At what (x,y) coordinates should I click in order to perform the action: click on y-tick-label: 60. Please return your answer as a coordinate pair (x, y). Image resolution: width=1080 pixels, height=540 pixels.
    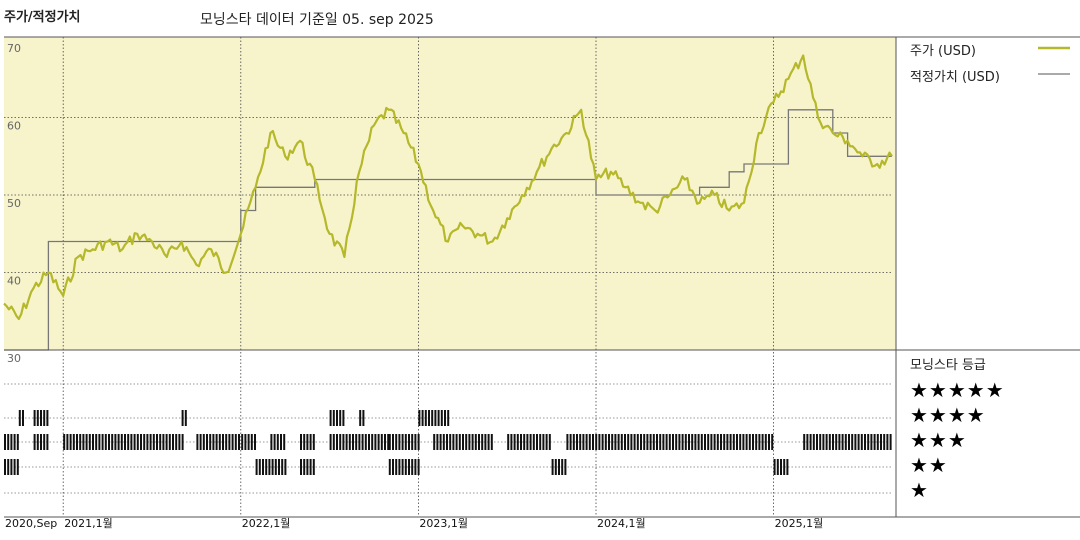
    Looking at the image, I should click on (14, 126).